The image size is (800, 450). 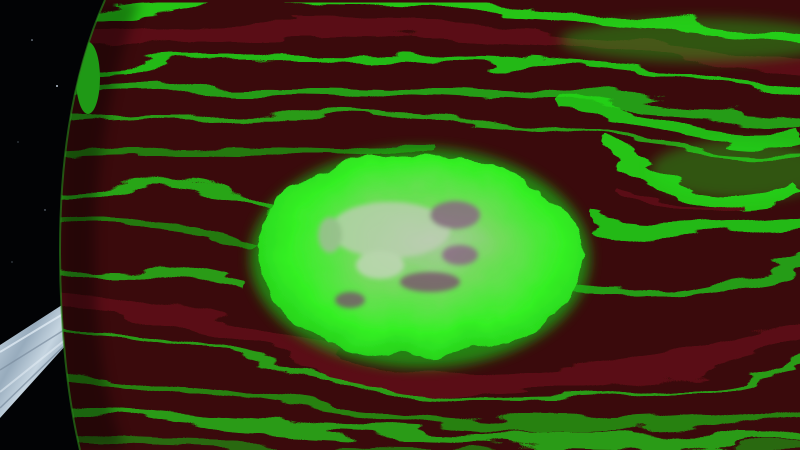 I want to click on planet-limb, so click(x=82, y=225).